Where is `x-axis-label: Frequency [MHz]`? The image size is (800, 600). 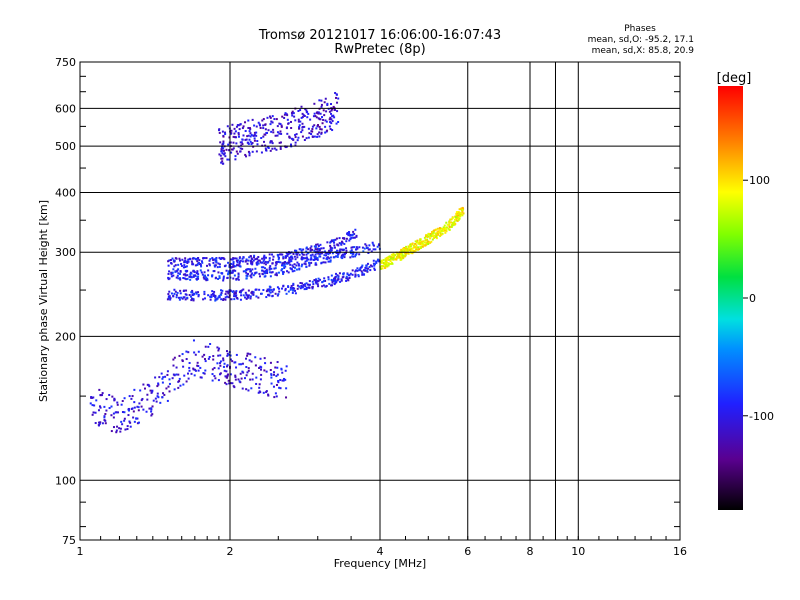
x-axis-label: Frequency [MHz] is located at coordinates (380, 563).